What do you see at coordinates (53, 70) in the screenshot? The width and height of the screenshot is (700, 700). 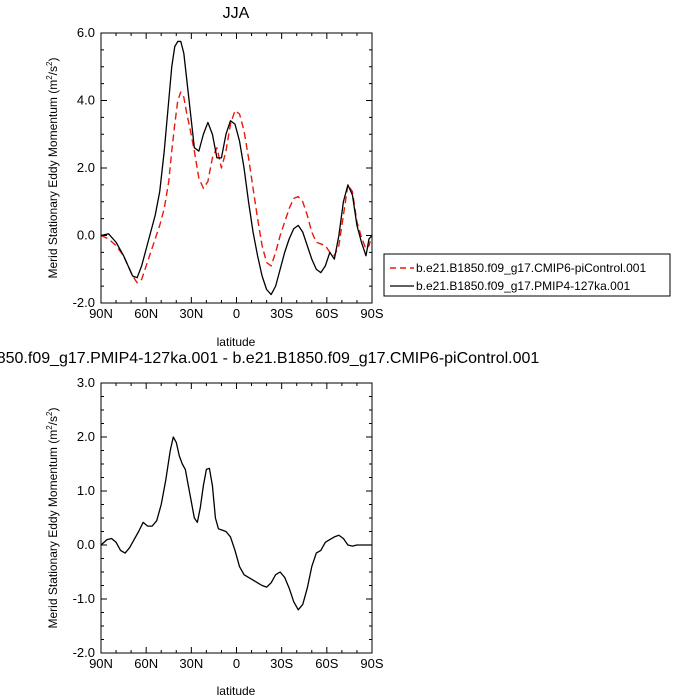 I see `top-y-axis-title-mid: /s` at bounding box center [53, 70].